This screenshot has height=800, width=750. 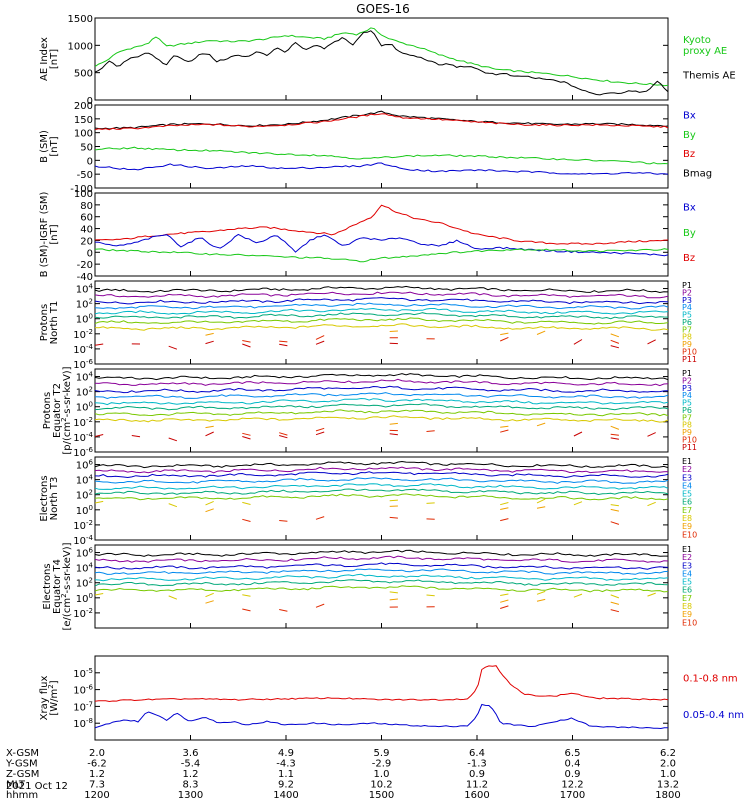 What do you see at coordinates (381, 289) in the screenshot?
I see `pn-channel-p1` at bounding box center [381, 289].